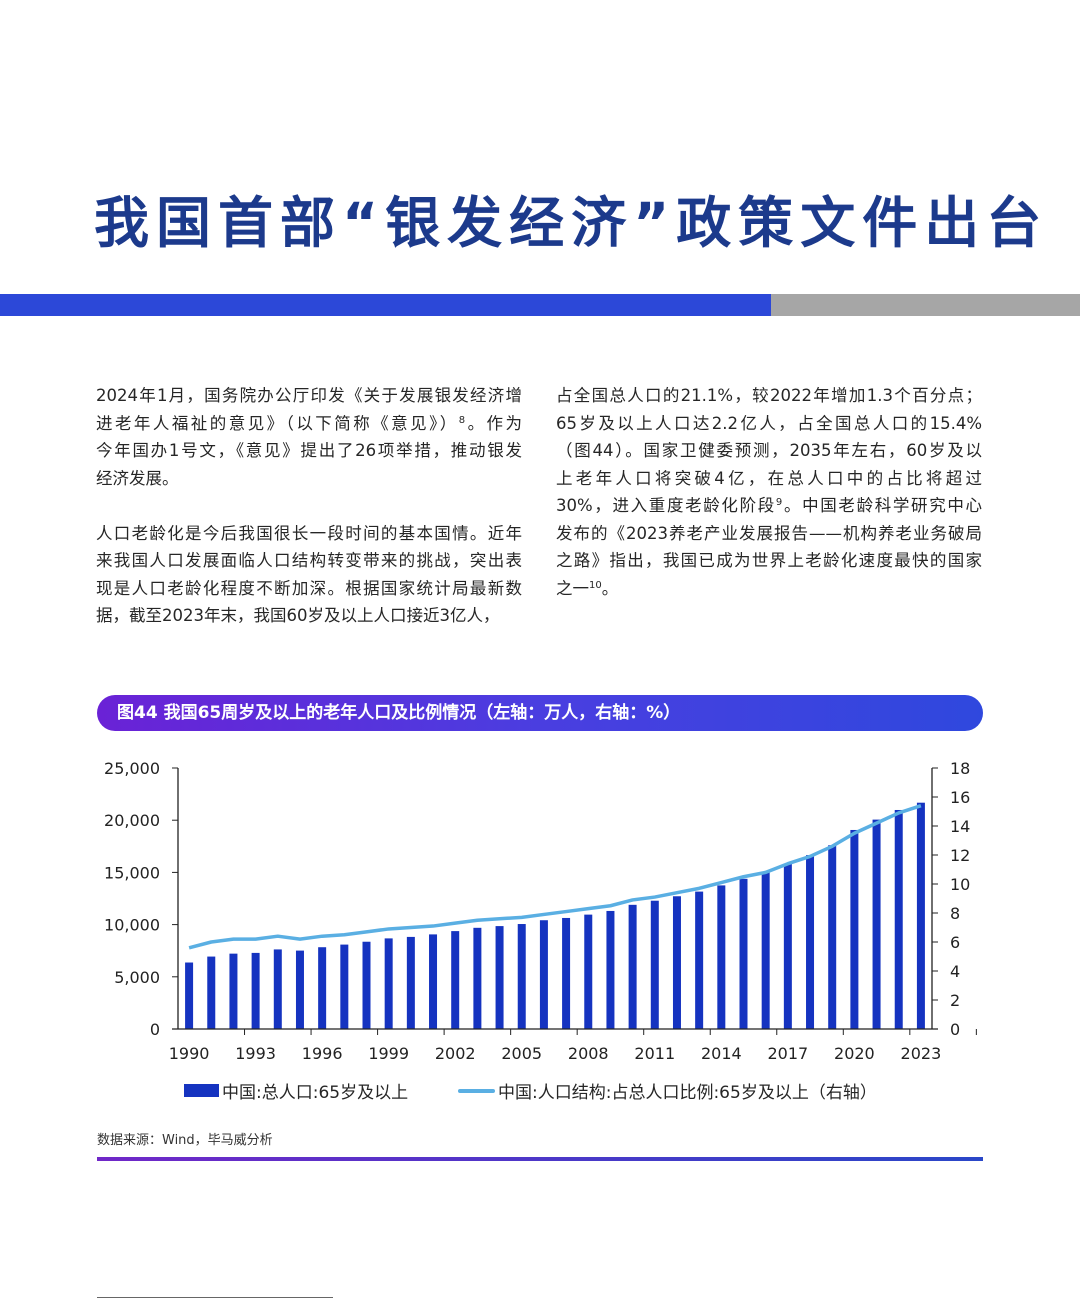  What do you see at coordinates (571, 223) in the screenshot?
I see `page-title: 我国首部“银发经济”政策文件出台` at bounding box center [571, 223].